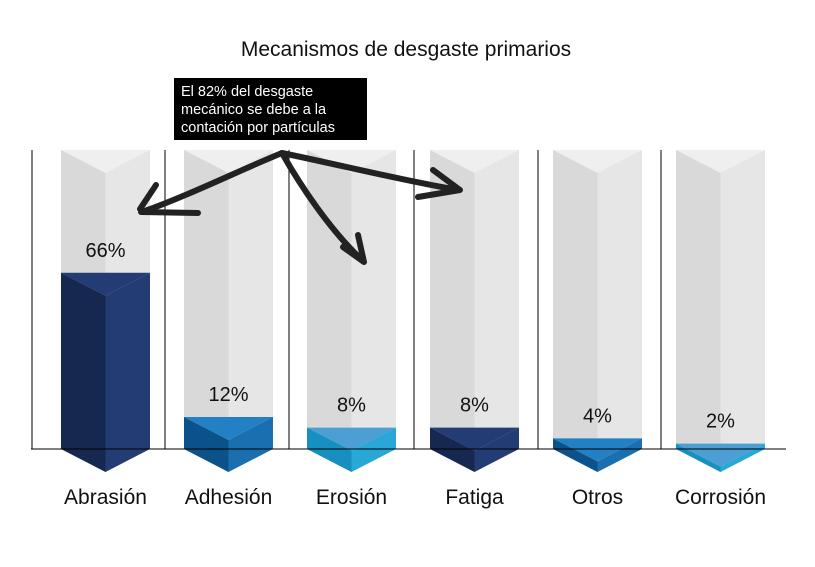  I want to click on bar-erosion-cap, so click(351, 439).